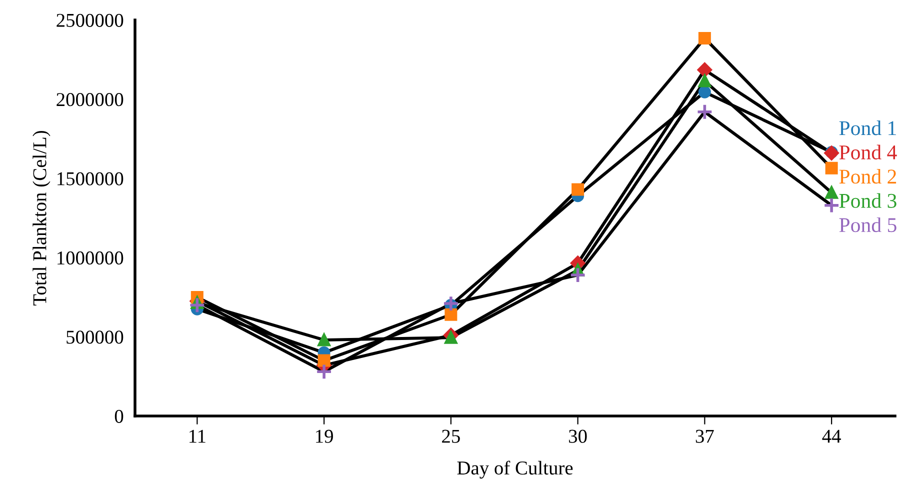 Image resolution: width=917 pixels, height=488 pixels. What do you see at coordinates (515, 469) in the screenshot?
I see `x-axis-title: Day of Culture` at bounding box center [515, 469].